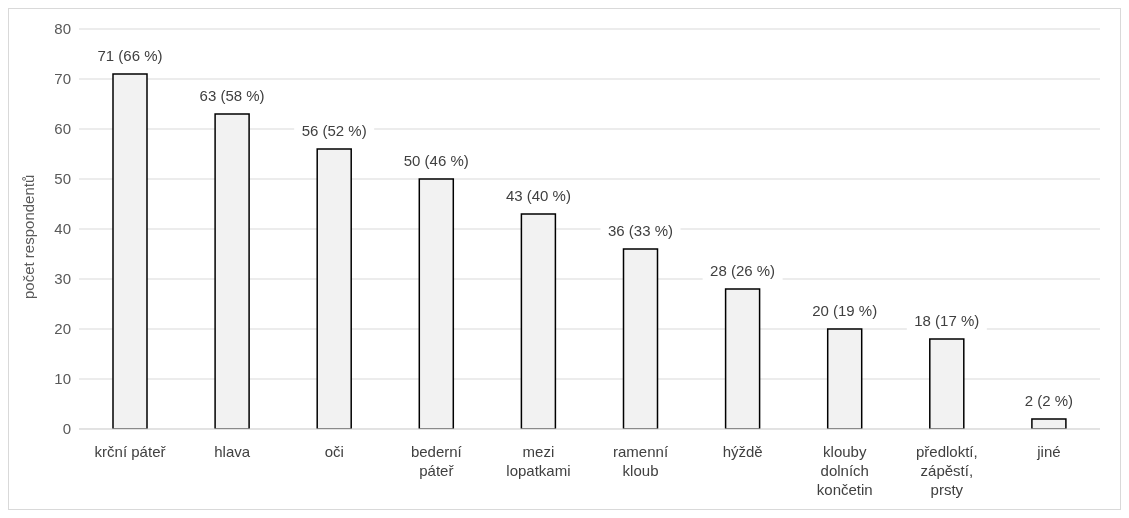  What do you see at coordinates (232, 451) in the screenshot?
I see `x-tick-label: hlava` at bounding box center [232, 451].